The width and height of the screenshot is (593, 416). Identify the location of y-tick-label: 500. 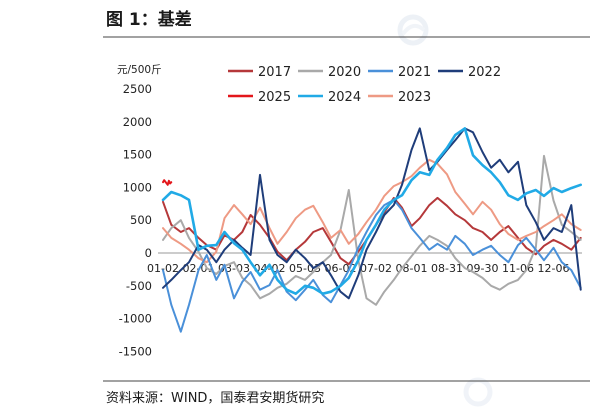
(141, 220).